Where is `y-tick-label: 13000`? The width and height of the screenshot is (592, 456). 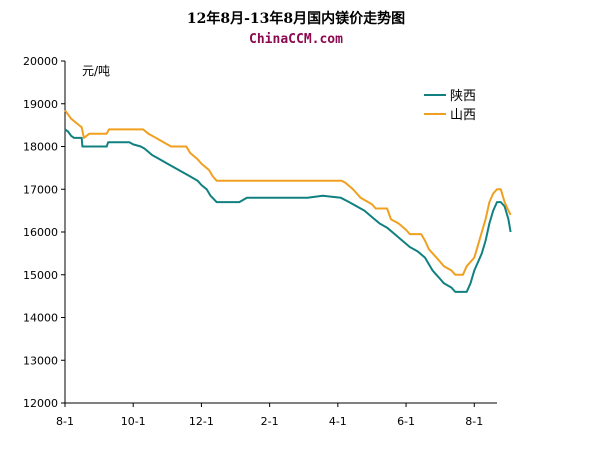
y-tick-label: 13000 is located at coordinates (40, 360).